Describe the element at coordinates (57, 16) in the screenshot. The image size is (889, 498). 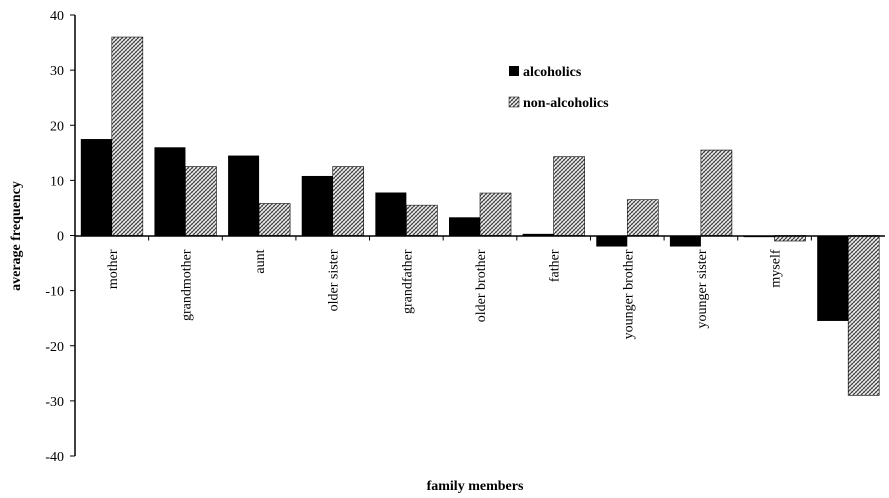
I see `y-tick-label: 40` at that location.